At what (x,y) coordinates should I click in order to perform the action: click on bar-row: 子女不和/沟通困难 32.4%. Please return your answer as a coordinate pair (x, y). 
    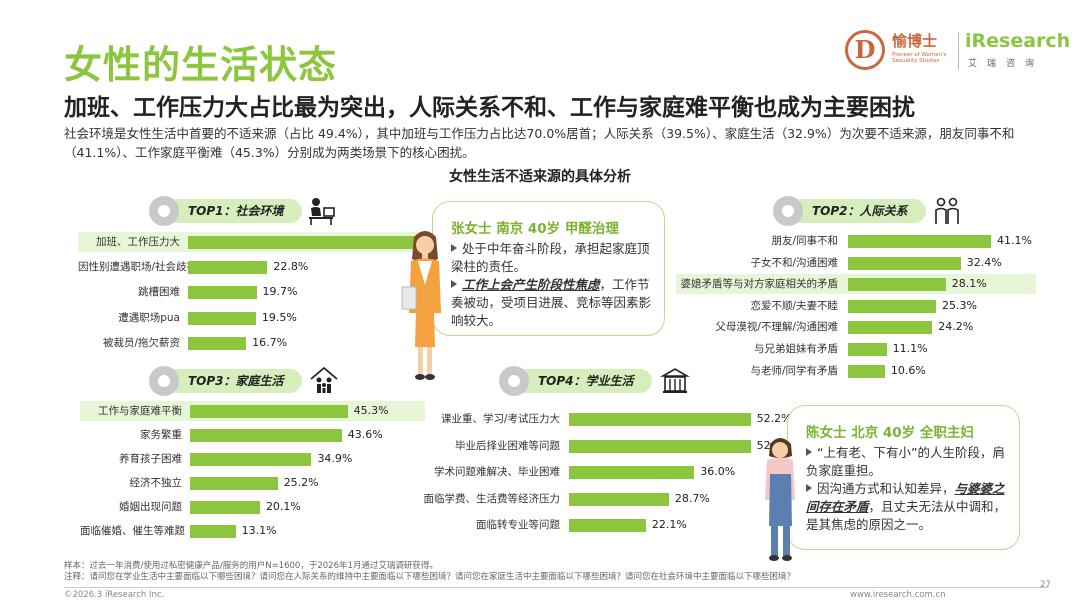
    Looking at the image, I should click on (856, 263).